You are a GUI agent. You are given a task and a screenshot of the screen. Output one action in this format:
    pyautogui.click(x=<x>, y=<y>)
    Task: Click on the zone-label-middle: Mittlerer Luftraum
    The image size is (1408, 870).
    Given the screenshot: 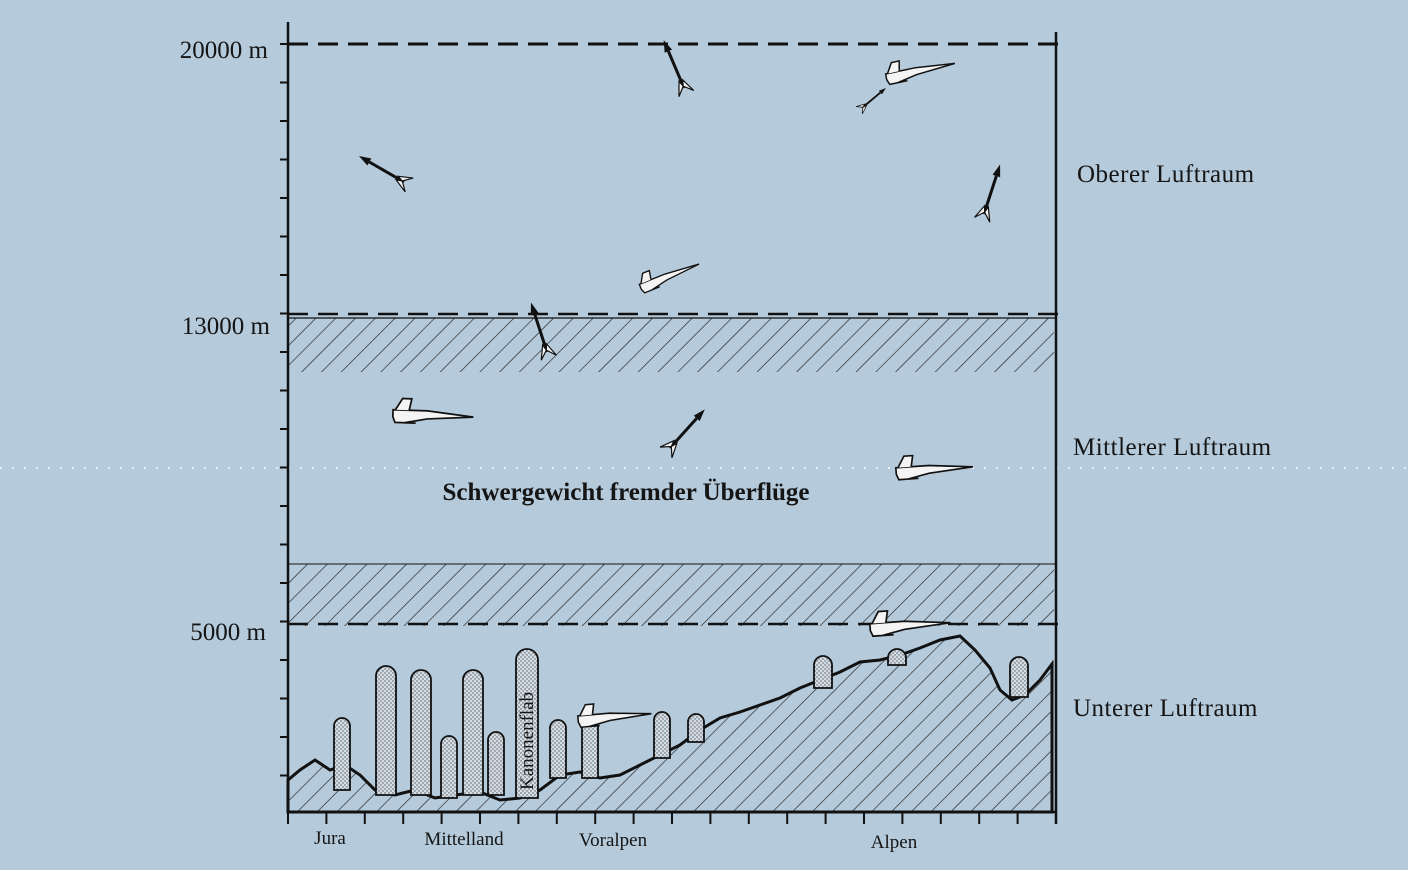 What is the action you would take?
    pyautogui.click(x=1172, y=447)
    